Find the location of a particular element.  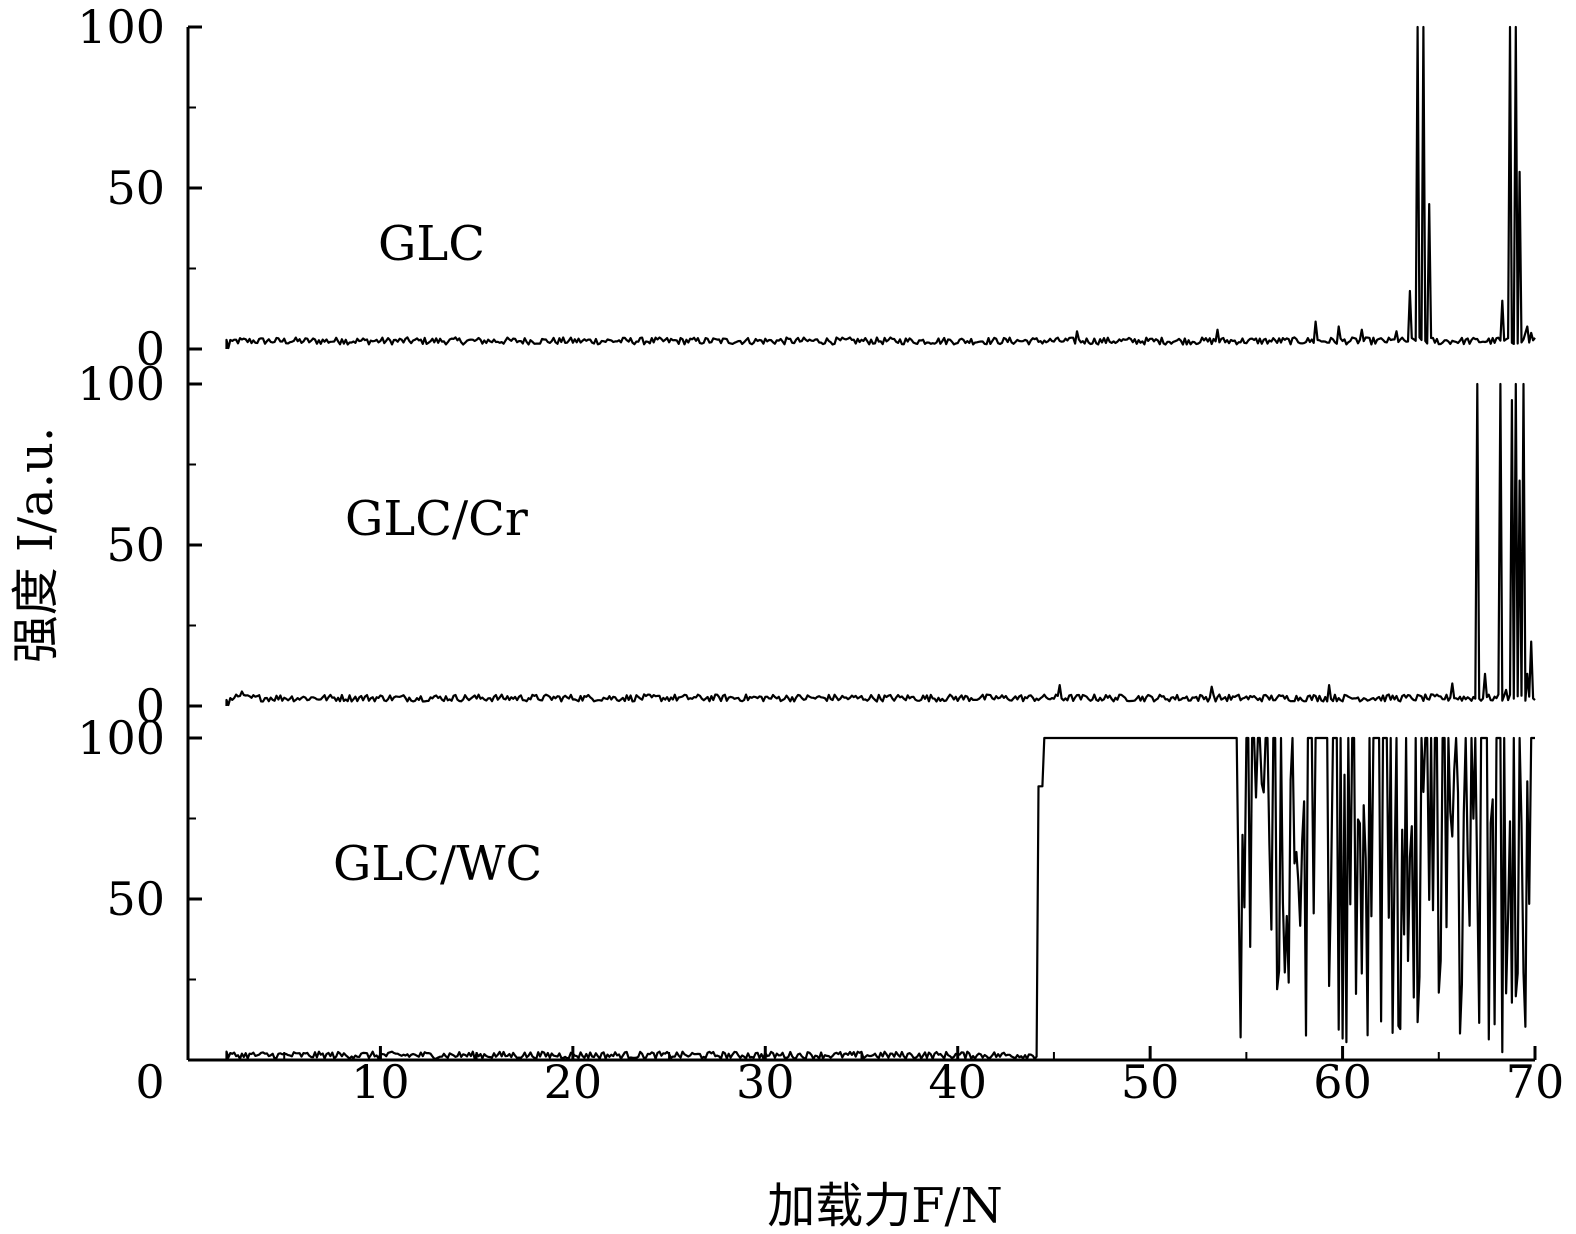

x-tick-labels: 0 10 20 30 40 50 60 70 is located at coordinates (849, 1082).